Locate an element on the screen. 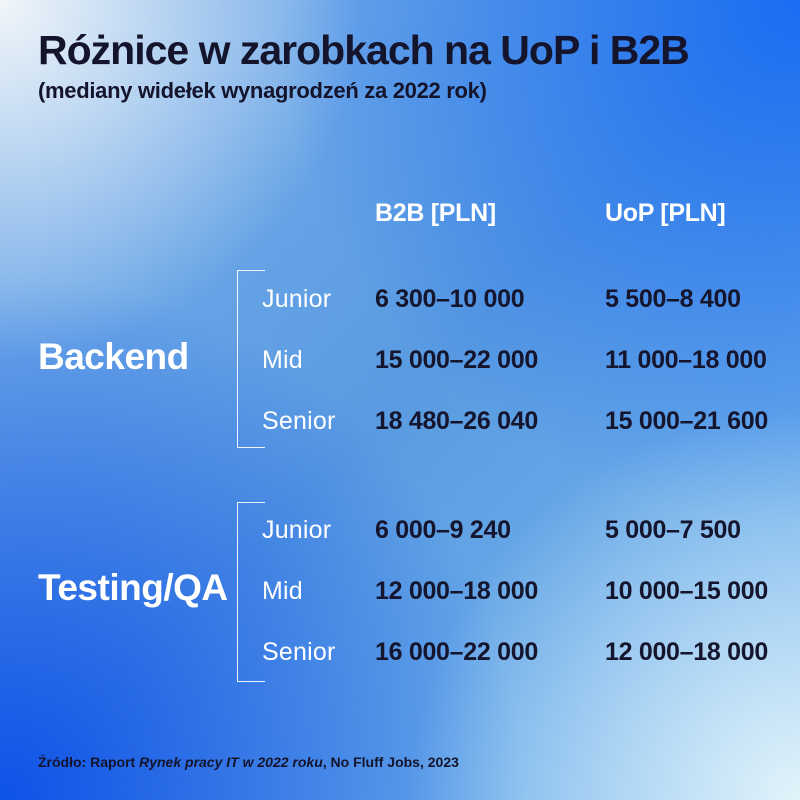 The height and width of the screenshot is (800, 800). table-row-testing-mid: Mid 12 000–18 000 10 000–15 000 is located at coordinates (400, 591).